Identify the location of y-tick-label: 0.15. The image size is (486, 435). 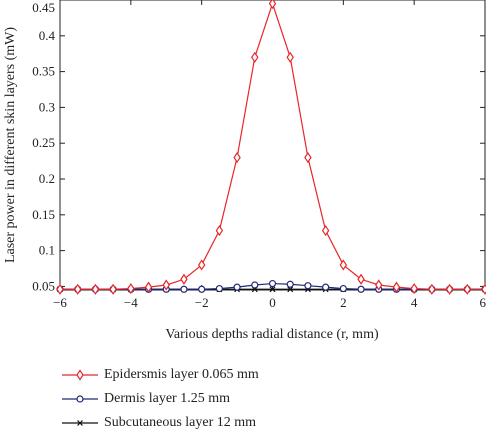
(43, 214).